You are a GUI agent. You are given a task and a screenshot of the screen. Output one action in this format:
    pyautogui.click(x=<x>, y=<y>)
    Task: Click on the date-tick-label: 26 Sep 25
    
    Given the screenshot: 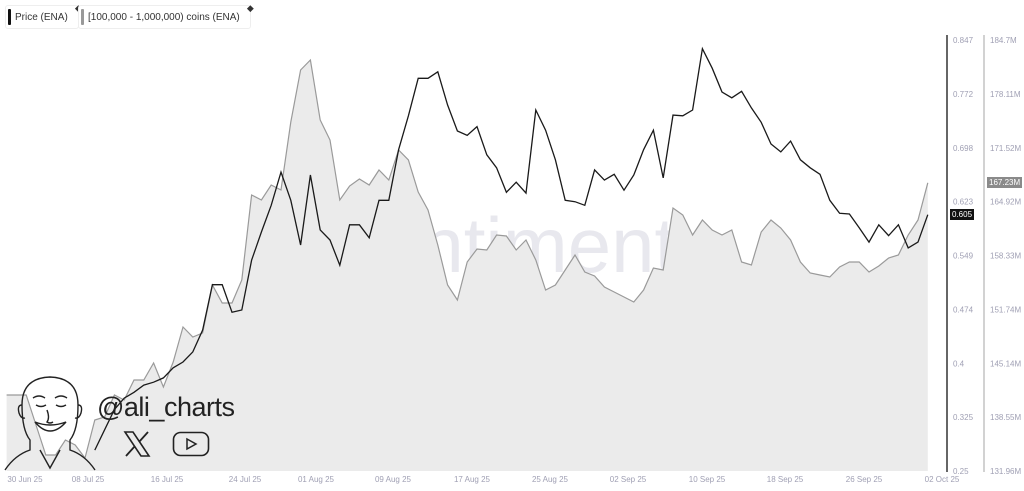 What is the action you would take?
    pyautogui.click(x=864, y=479)
    